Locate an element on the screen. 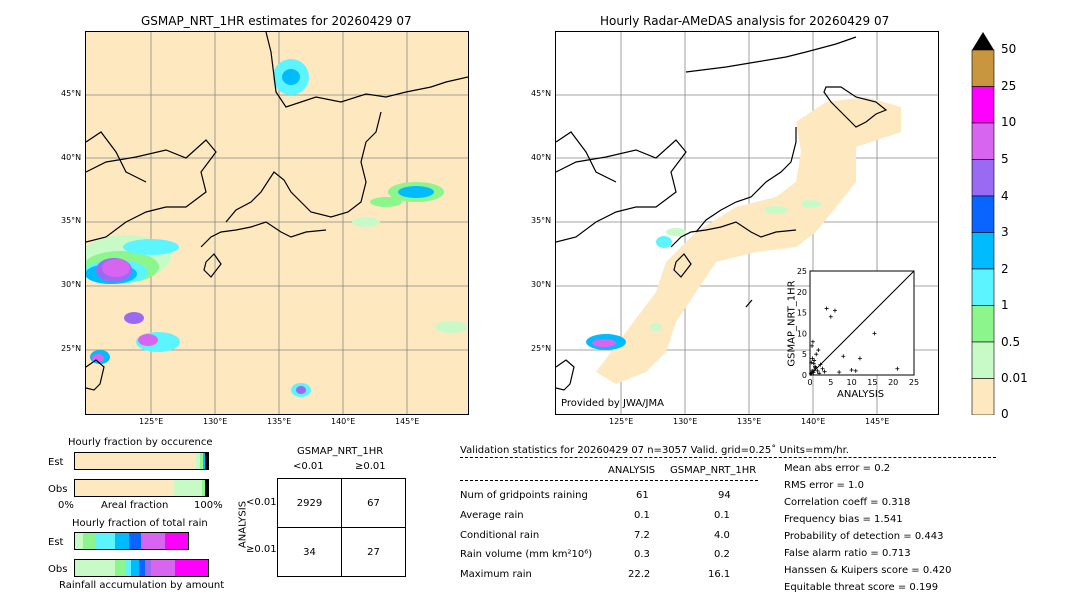 The height and width of the screenshot is (612, 1080). scatter-xlabel: ANALYSIS is located at coordinates (861, 394).